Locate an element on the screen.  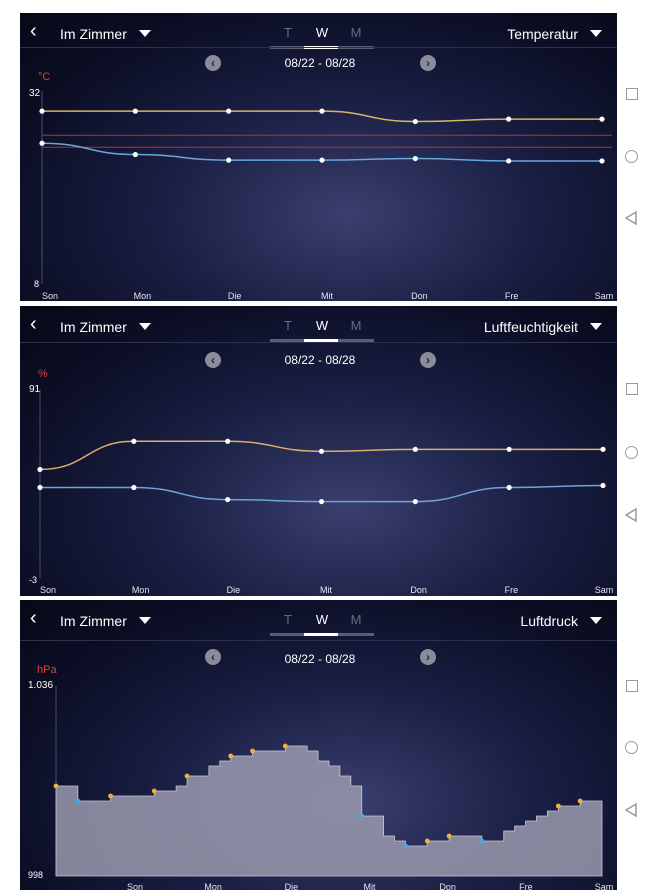
y-min-label: 8 is located at coordinates (37, 284).